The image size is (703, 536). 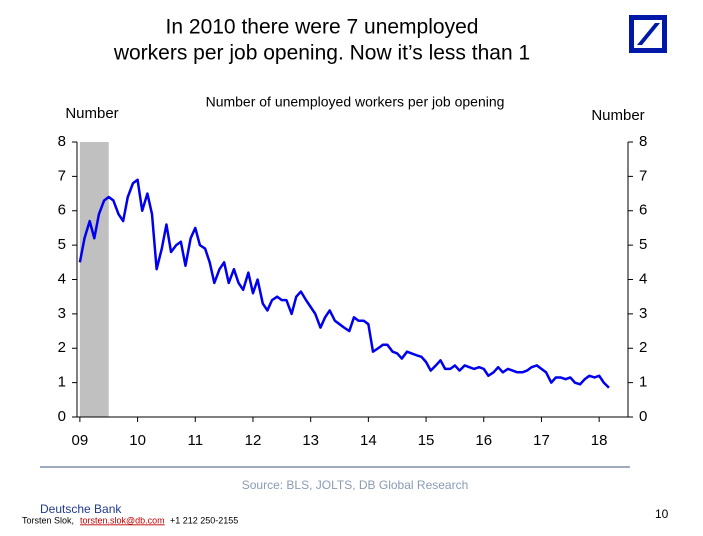 What do you see at coordinates (643, 313) in the screenshot?
I see `y2-tick-label: 3` at bounding box center [643, 313].